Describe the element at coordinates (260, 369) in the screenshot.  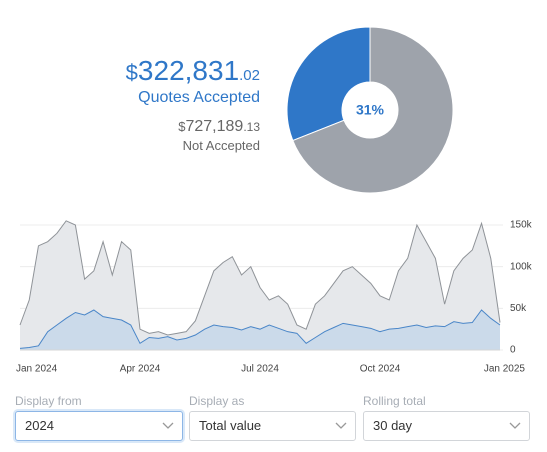
I see `x-tick-label: Jul 2024` at that location.